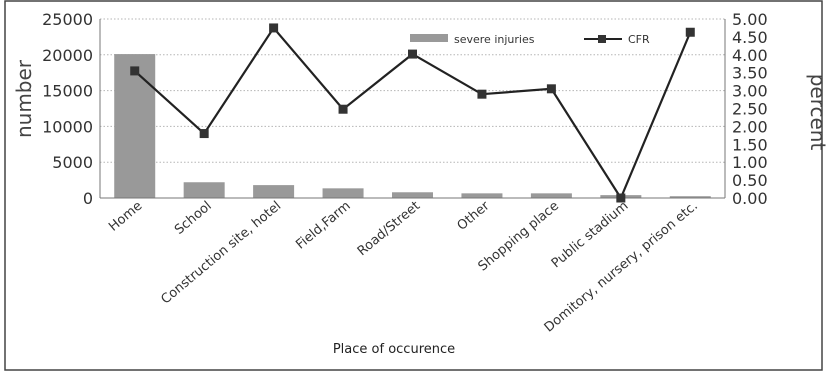 Image resolution: width=827 pixels, height=376 pixels. Describe the element at coordinates (72, 162) in the screenshot. I see `y-tick-label-left: 5000` at that location.